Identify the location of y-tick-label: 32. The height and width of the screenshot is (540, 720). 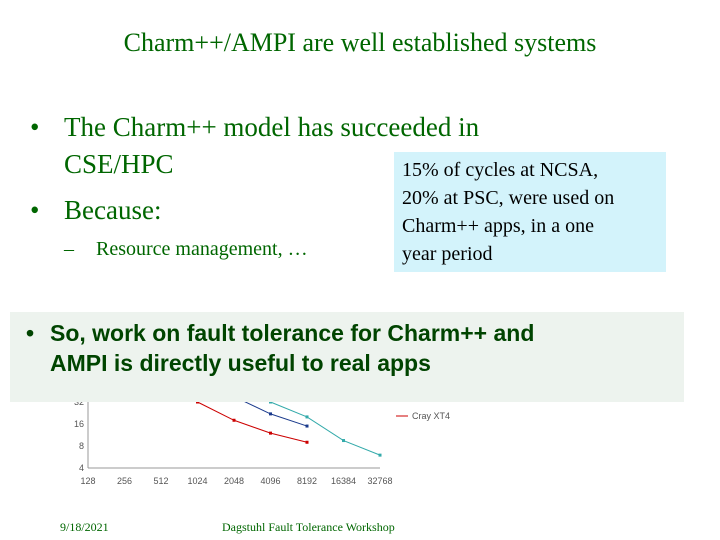
(79, 402).